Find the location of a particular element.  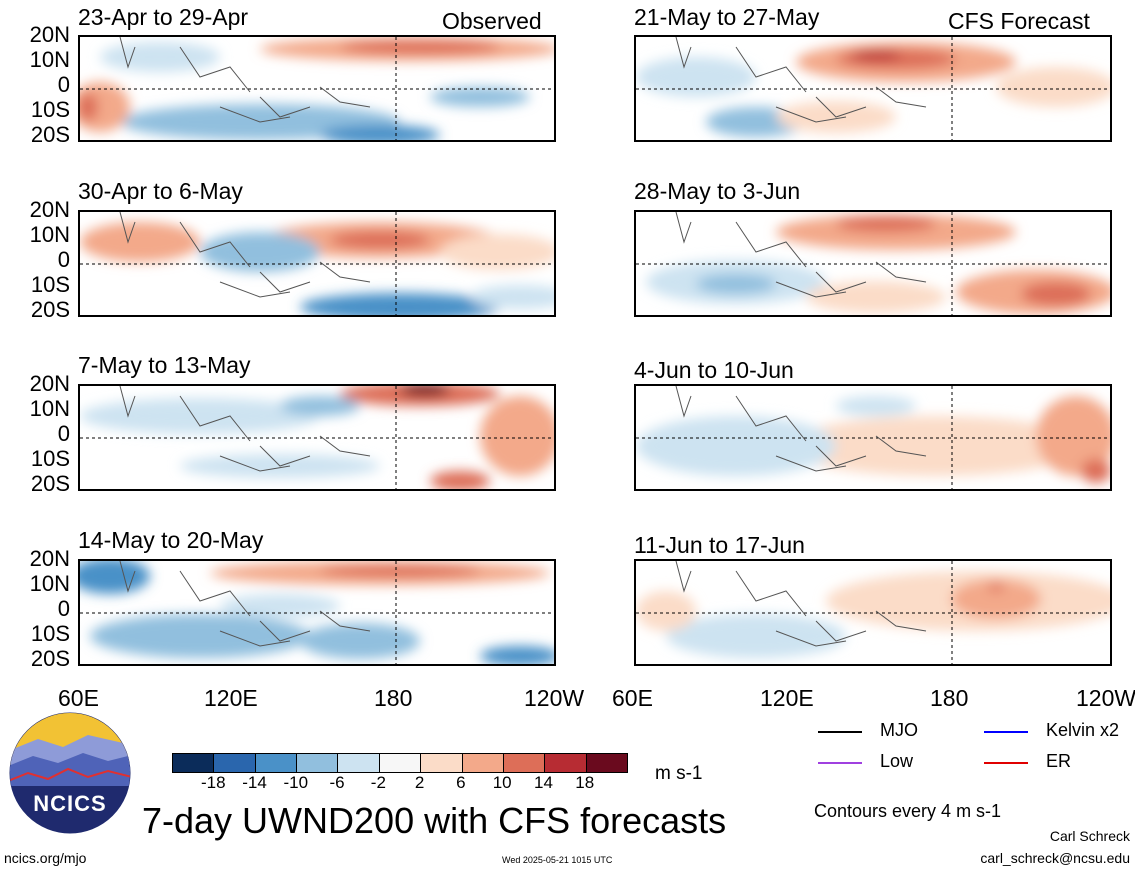

lat-label-row2-0: 20N is located at coordinates (49, 209).